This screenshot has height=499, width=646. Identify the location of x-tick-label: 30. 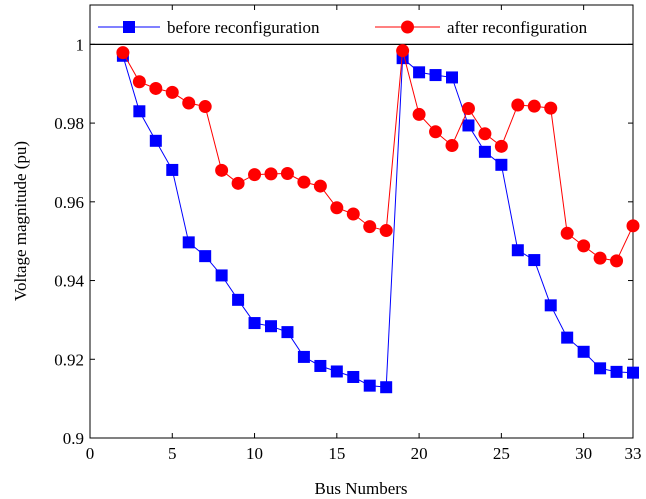
(583, 453).